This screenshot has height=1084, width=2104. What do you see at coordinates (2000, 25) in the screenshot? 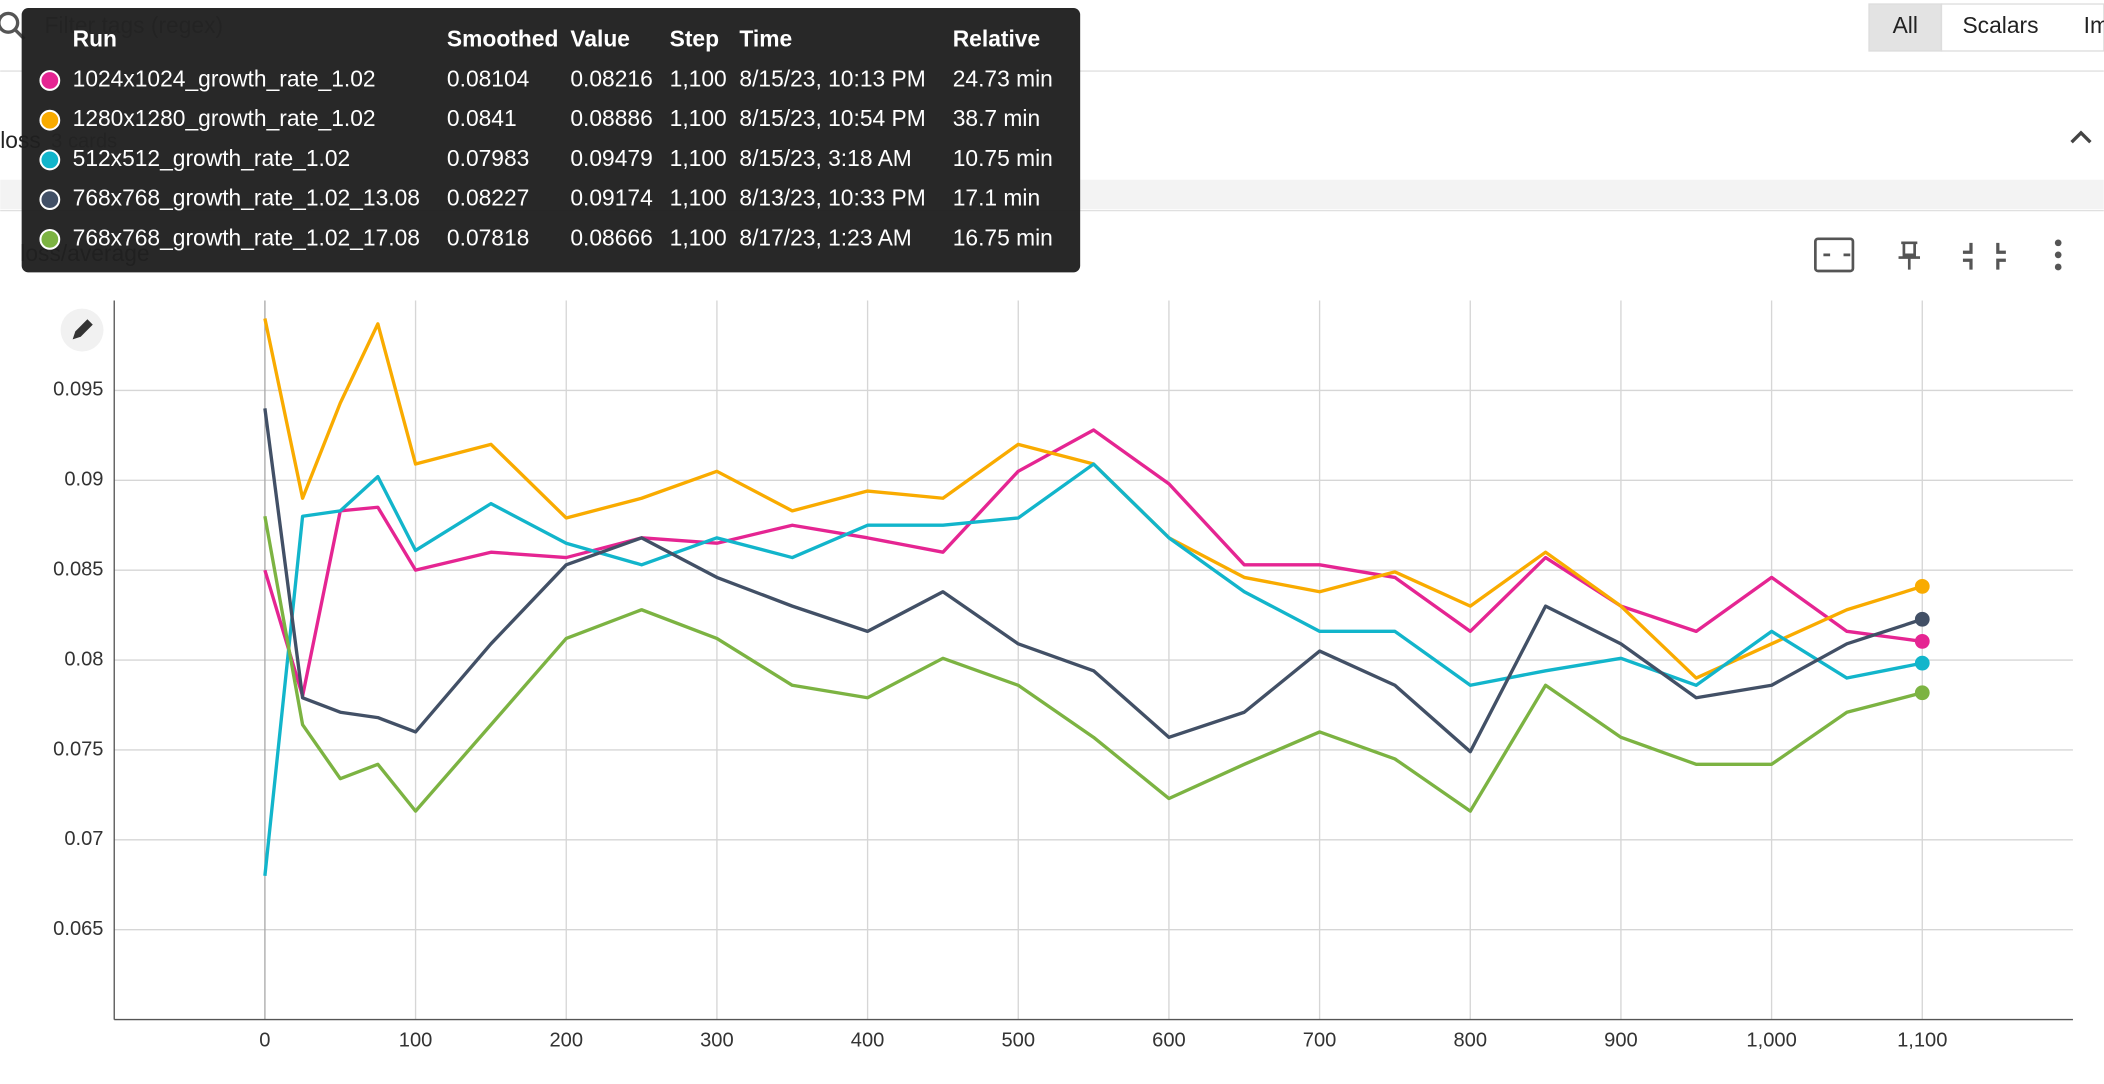
I see `tab: Scalars` at bounding box center [2000, 25].